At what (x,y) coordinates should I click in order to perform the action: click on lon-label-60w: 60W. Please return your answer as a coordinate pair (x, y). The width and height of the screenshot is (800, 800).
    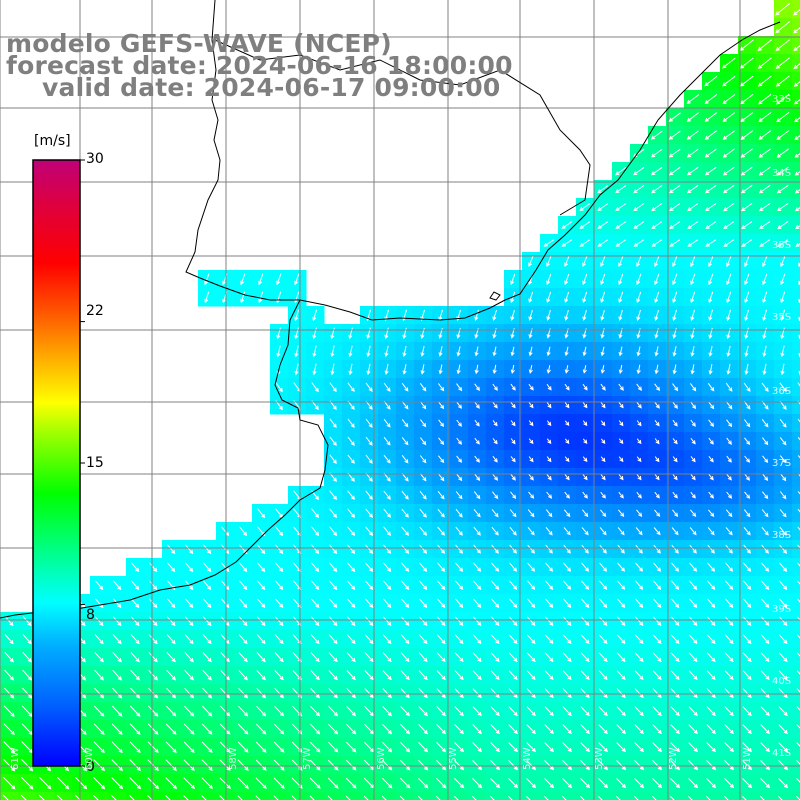
    Looking at the image, I should click on (89, 758).